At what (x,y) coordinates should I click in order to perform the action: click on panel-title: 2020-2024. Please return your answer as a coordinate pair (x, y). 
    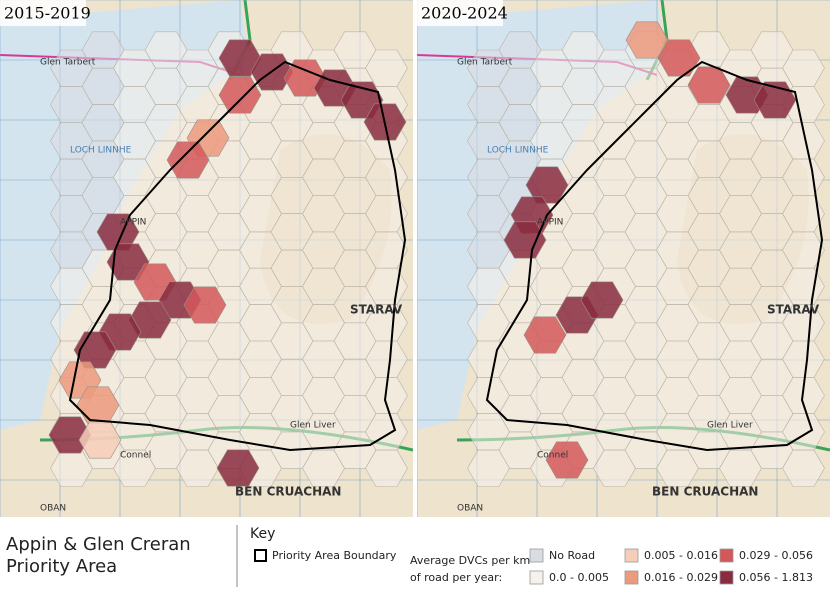
    Looking at the image, I should click on (464, 13).